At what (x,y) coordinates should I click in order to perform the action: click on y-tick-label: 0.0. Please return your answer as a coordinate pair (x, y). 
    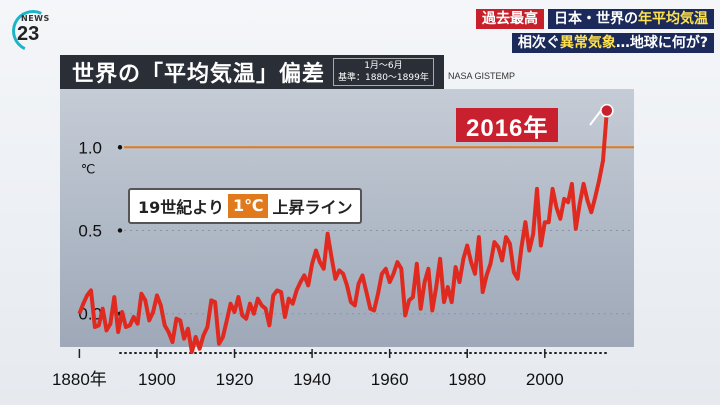
    Looking at the image, I should click on (90, 314).